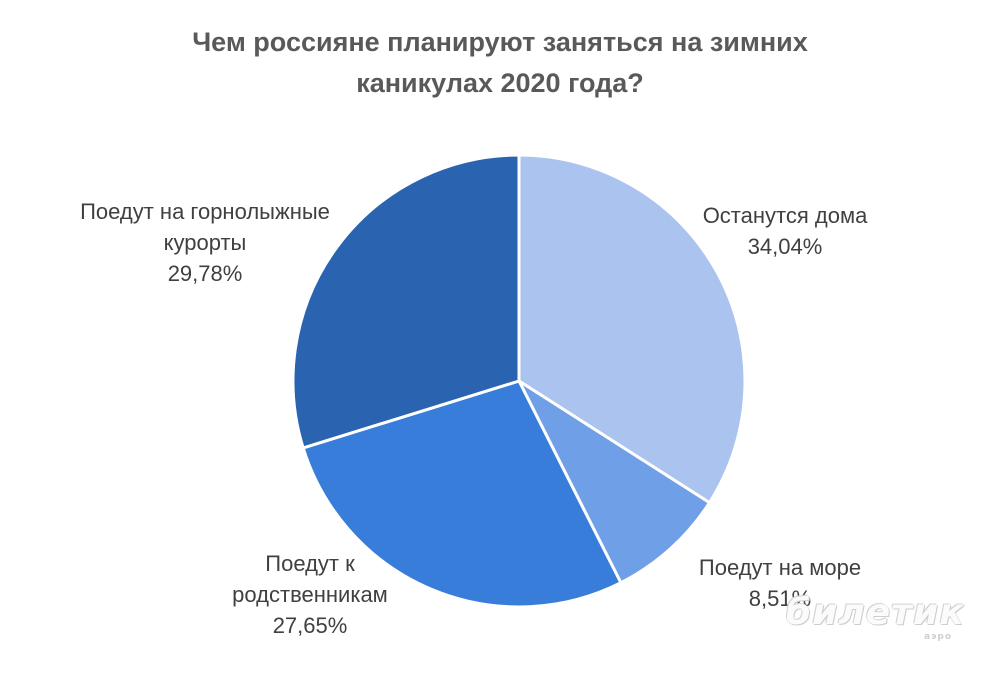  Describe the element at coordinates (614, 482) in the screenshot. I see `slice-sea` at that location.